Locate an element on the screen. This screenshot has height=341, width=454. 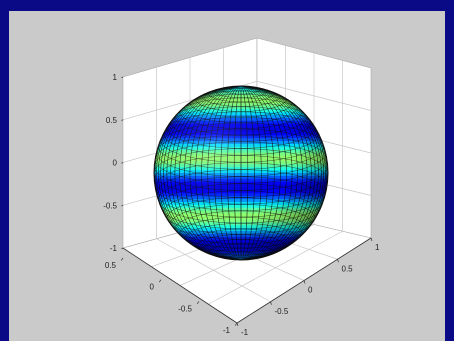
y-tick-label: 0.5 is located at coordinates (111, 265).